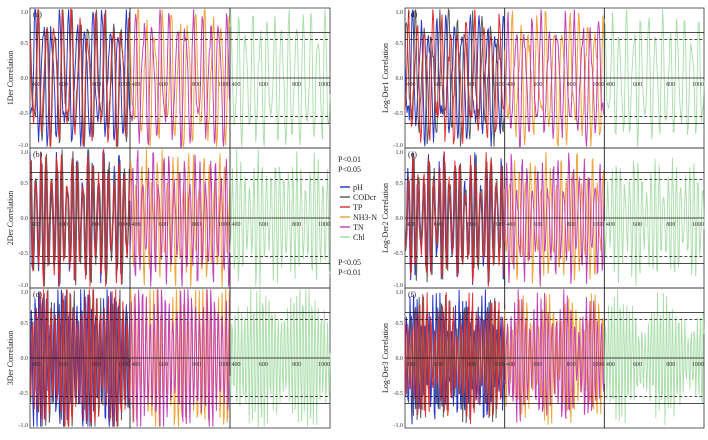 The width and height of the screenshot is (708, 440). I want to click on panel-tag: (e), so click(412, 154).